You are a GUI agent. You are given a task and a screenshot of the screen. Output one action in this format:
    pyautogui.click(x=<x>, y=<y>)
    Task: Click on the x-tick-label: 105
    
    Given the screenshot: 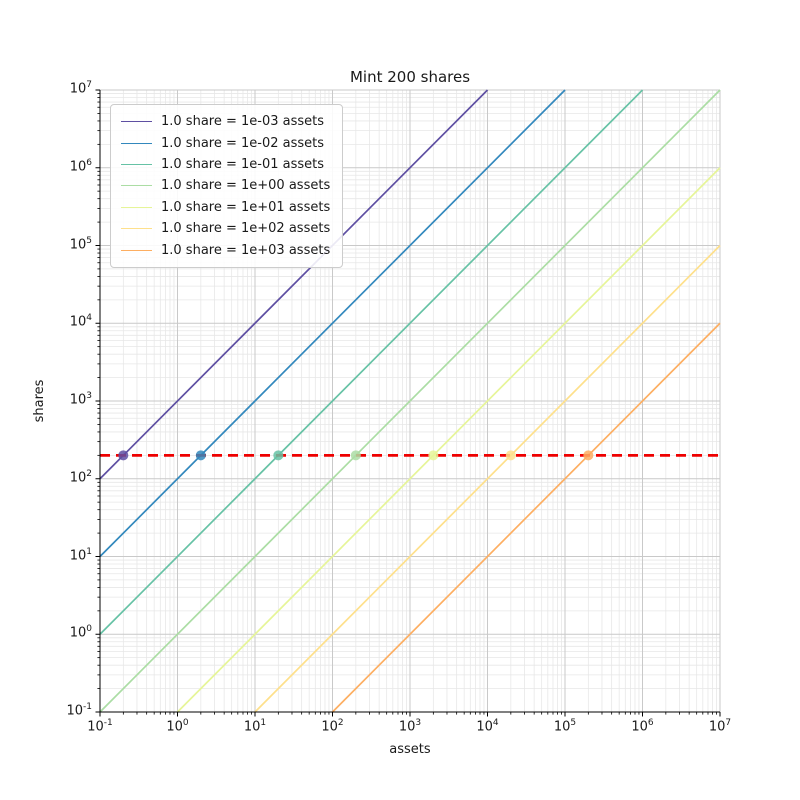 What is the action you would take?
    pyautogui.click(x=565, y=726)
    